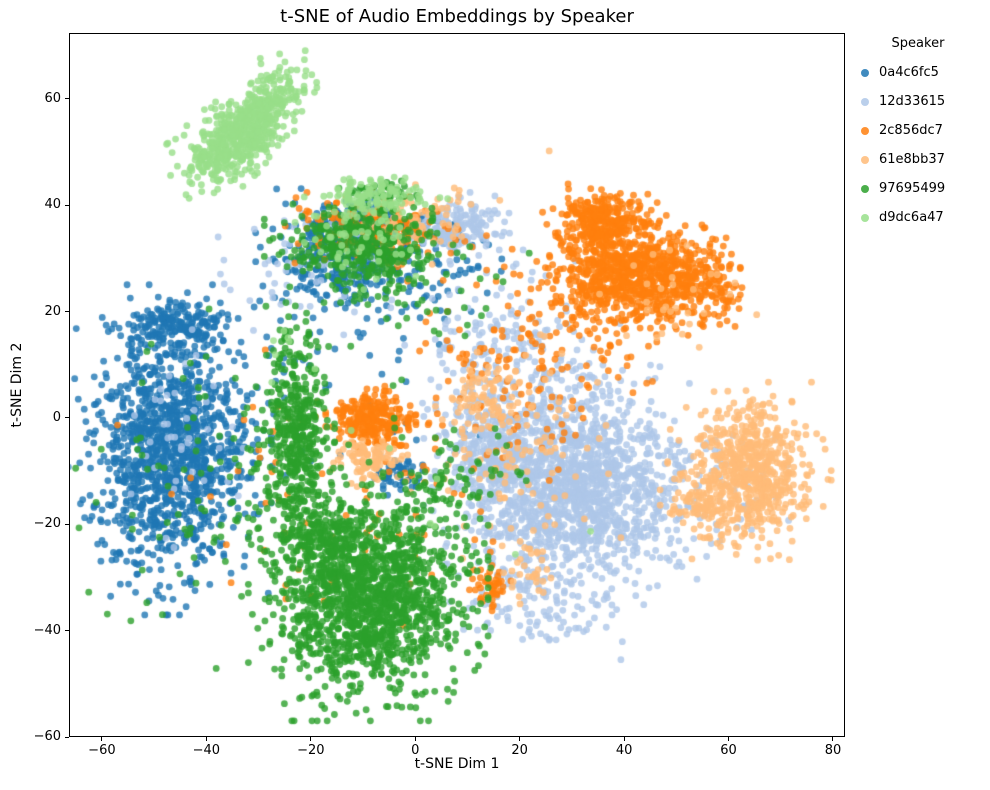 This screenshot has width=990, height=790. Describe the element at coordinates (17, 385) in the screenshot. I see `y-axis-label: t-SNE Dim 2` at that location.